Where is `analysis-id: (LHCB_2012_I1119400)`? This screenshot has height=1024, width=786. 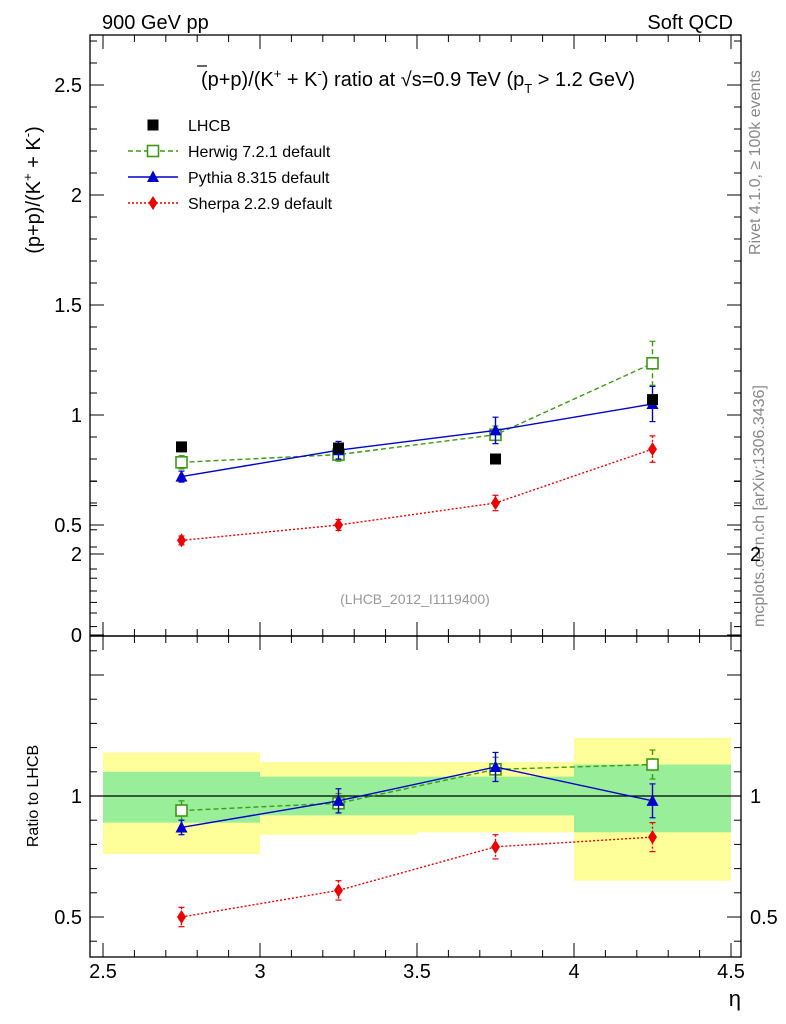 analysis-id: (LHCB_2012_I1119400) is located at coordinates (415, 599).